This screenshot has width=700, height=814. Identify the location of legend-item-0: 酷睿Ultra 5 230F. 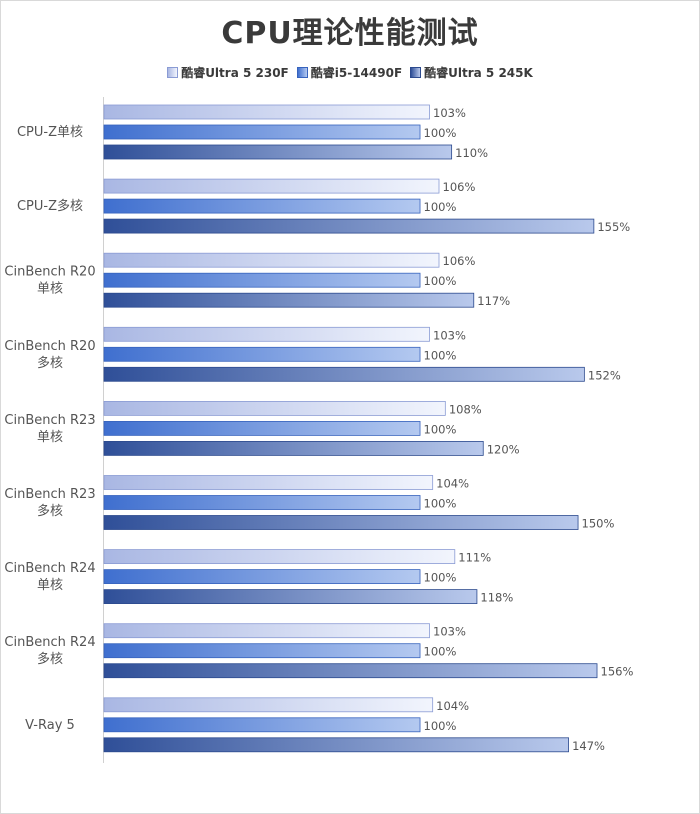
(228, 72).